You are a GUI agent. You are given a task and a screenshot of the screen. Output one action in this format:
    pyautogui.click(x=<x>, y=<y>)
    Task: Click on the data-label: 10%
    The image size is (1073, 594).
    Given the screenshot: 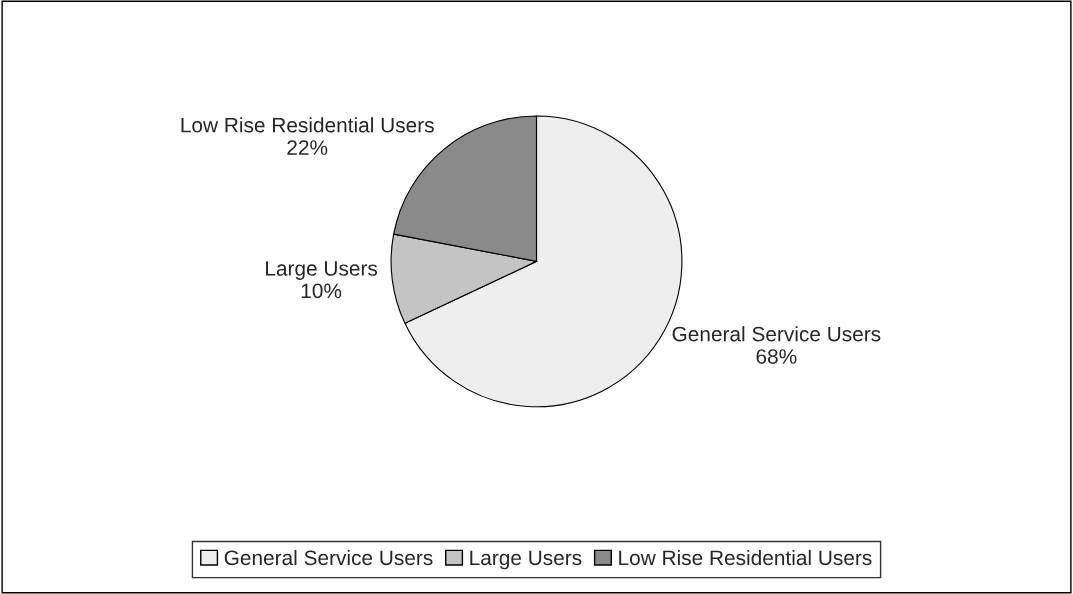 What is the action you would take?
    pyautogui.click(x=321, y=291)
    